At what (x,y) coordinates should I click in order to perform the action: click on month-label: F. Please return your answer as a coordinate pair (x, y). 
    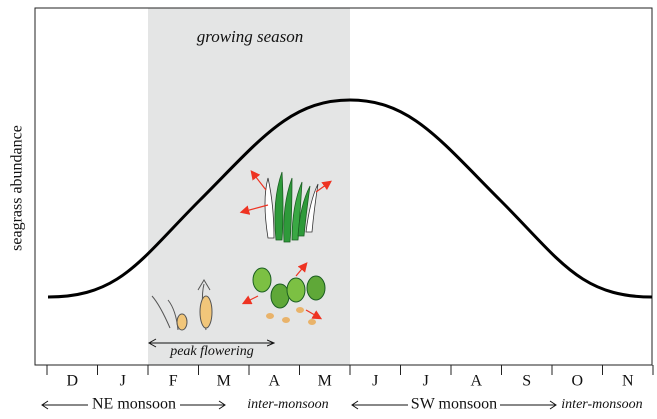
    Looking at the image, I should click on (173, 381).